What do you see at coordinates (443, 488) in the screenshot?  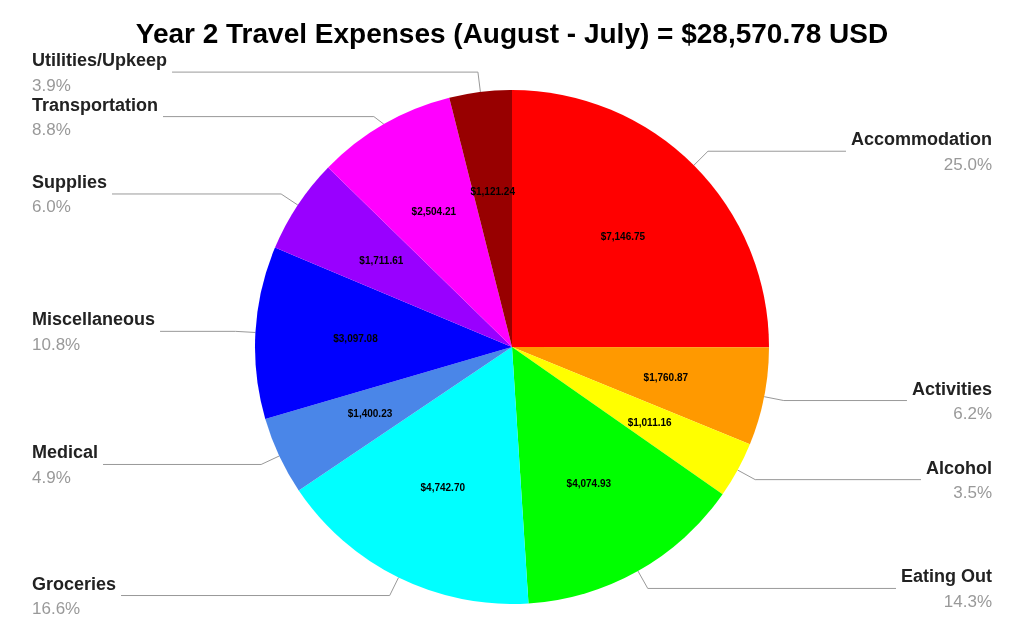 I see `data-label: $4,742.70` at bounding box center [443, 488].